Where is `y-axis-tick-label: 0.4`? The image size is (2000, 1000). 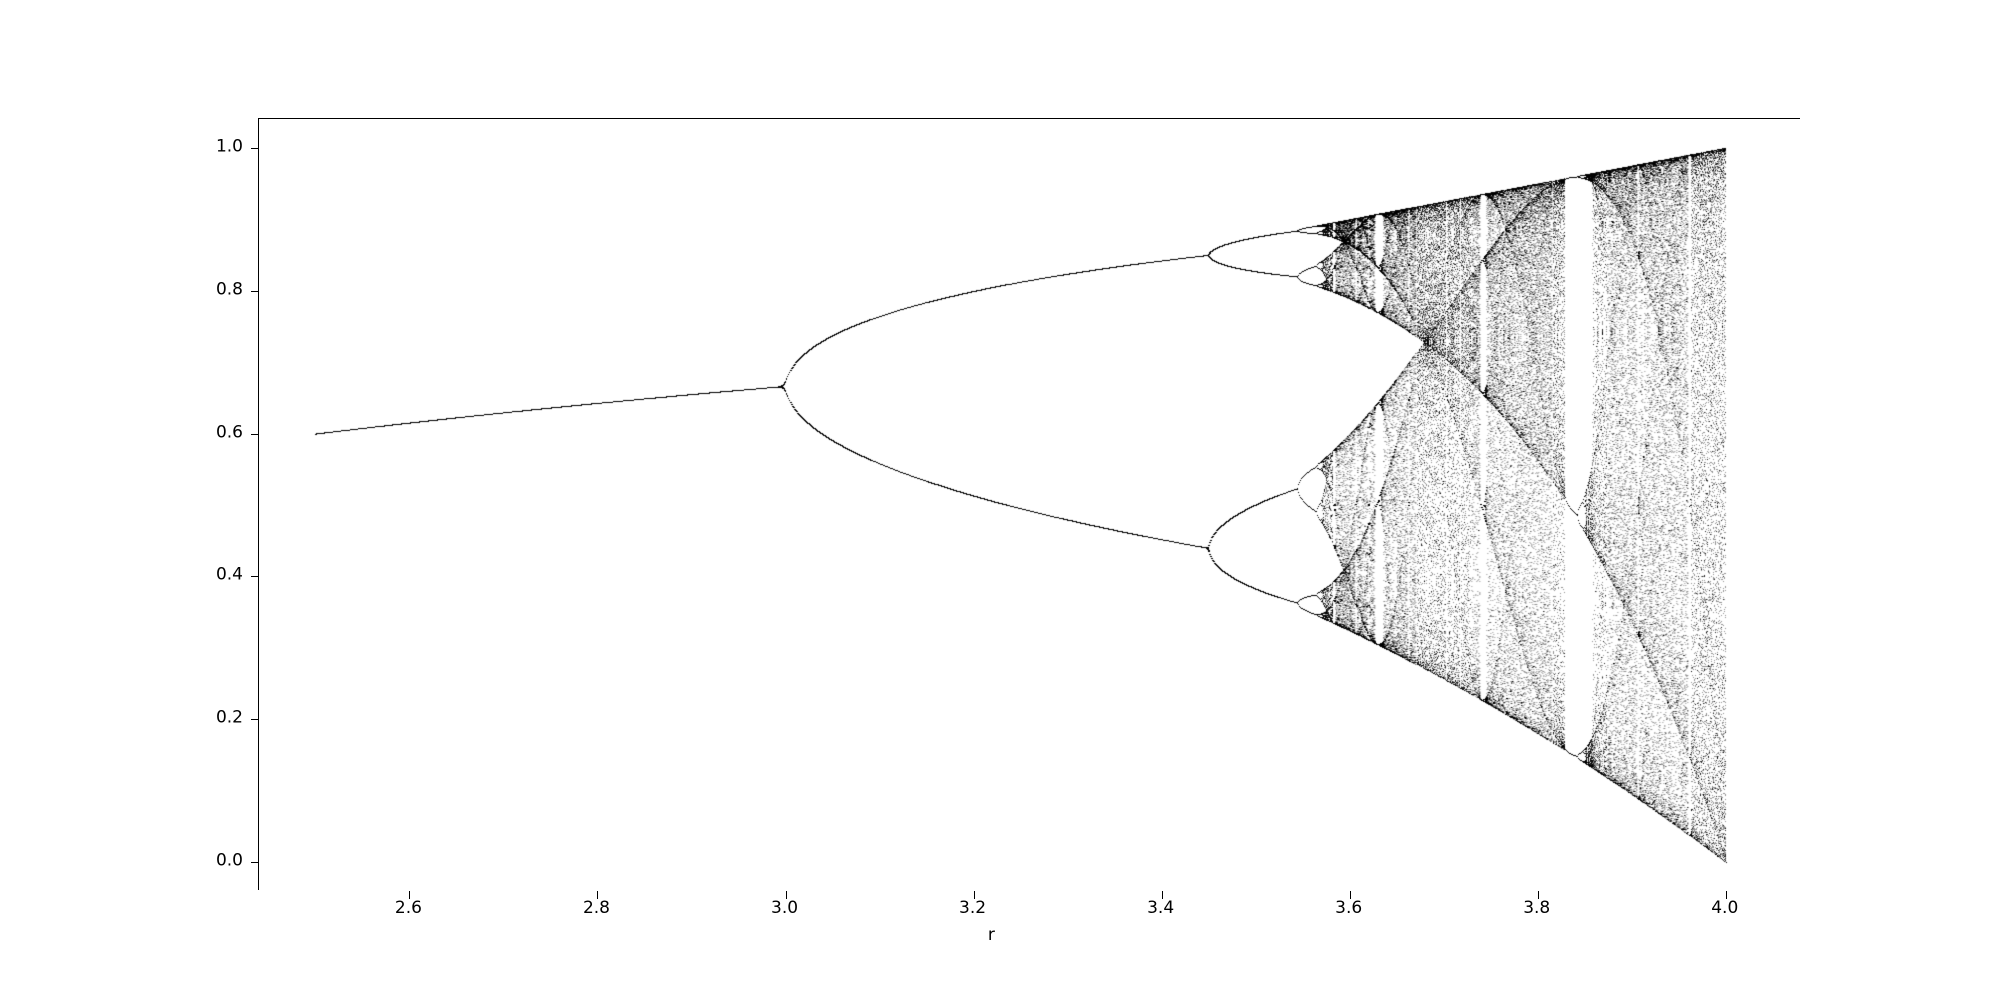
y-axis-tick-label: 0.4 is located at coordinates (229, 574).